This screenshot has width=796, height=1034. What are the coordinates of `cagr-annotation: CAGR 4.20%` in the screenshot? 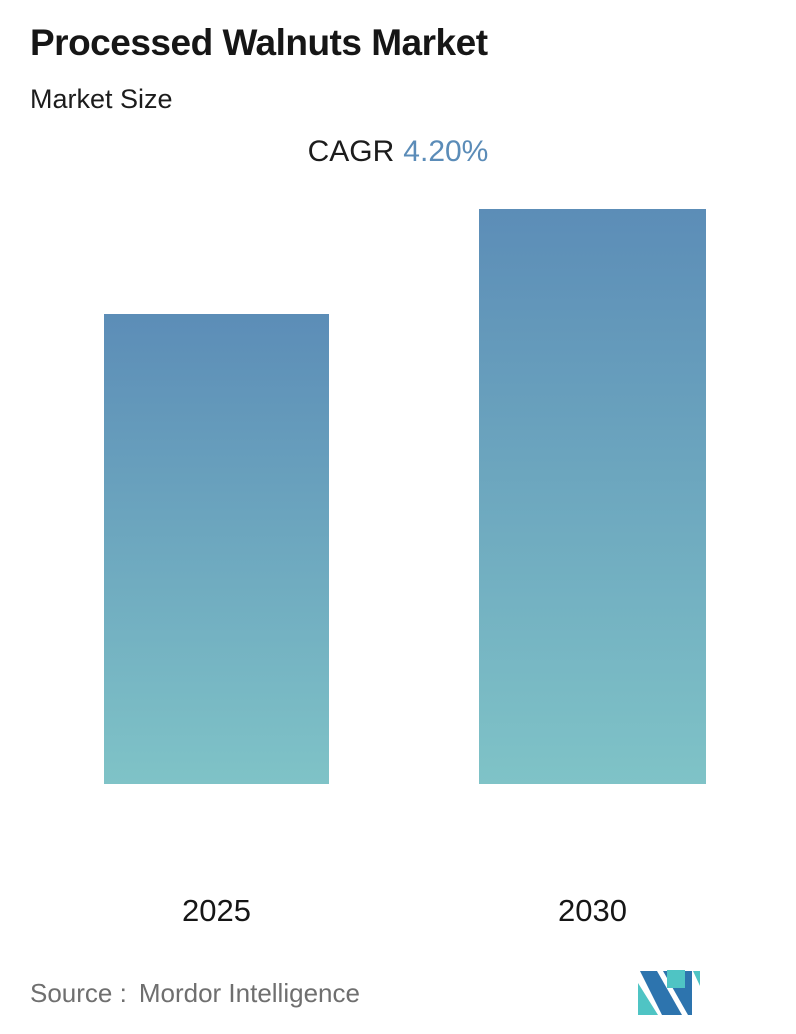 It's located at (398, 152).